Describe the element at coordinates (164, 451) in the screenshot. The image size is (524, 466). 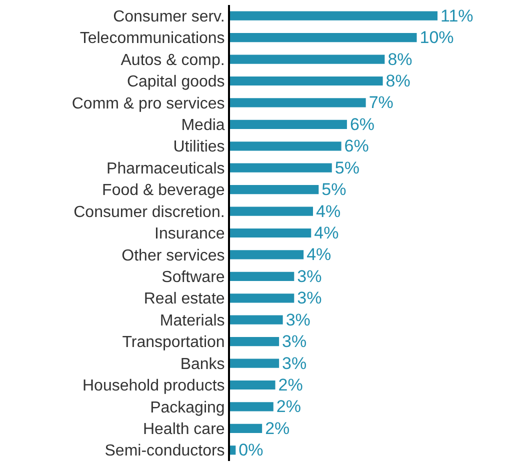
I see `y-tick-label: Semi-conductors` at that location.